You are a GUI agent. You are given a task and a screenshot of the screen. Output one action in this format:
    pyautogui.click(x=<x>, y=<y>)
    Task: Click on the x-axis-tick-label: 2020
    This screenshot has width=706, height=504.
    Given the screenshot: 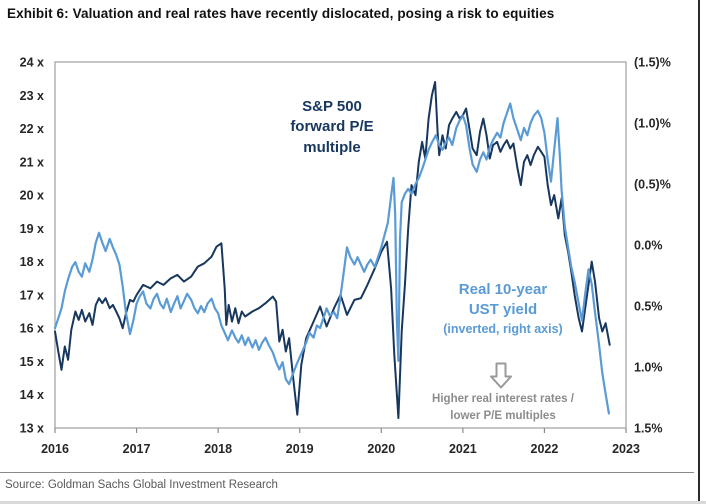 What is the action you would take?
    pyautogui.click(x=381, y=449)
    